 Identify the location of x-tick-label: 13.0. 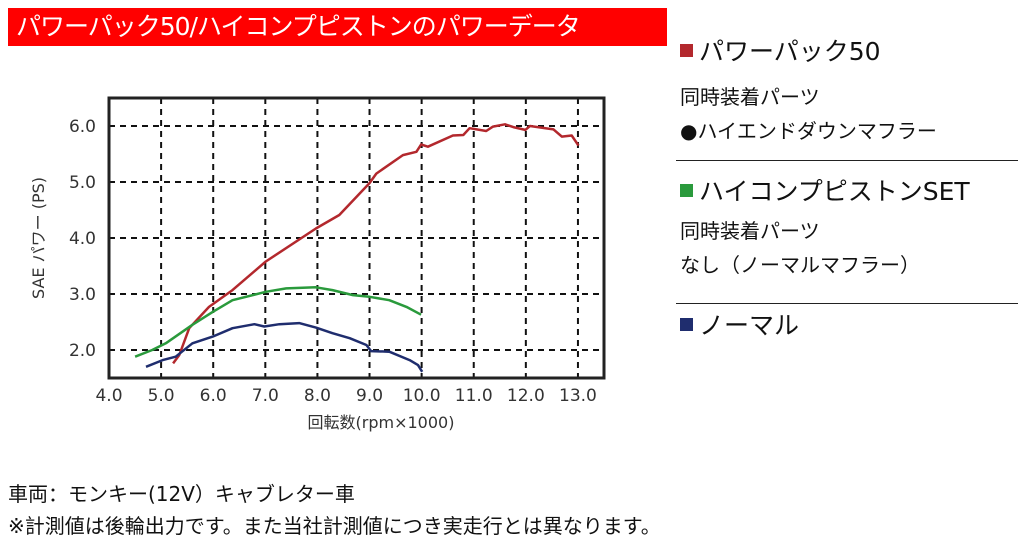
(578, 396).